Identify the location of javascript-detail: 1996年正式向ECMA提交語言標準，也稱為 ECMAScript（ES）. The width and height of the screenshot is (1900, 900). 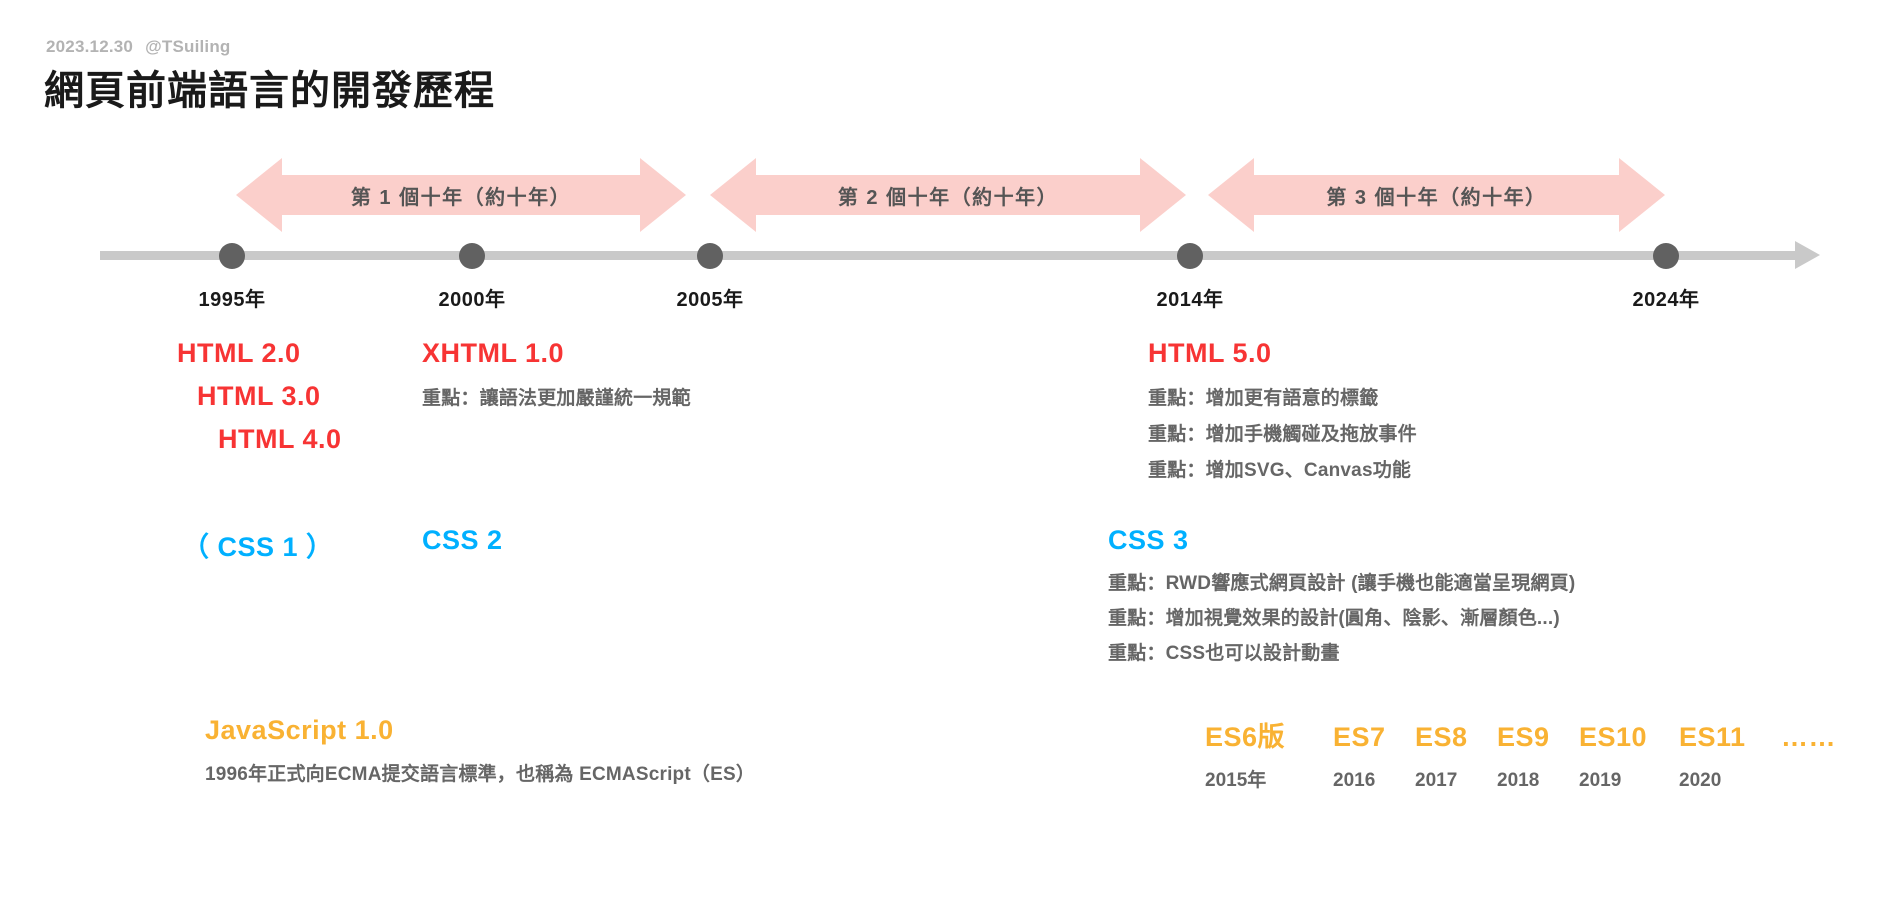
(480, 774).